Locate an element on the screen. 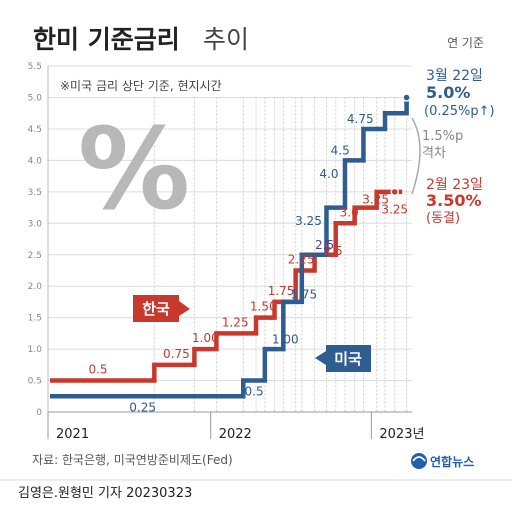 This screenshot has height=505, width=513. chart-title: 한미 기준금리 is located at coordinates (106, 39).